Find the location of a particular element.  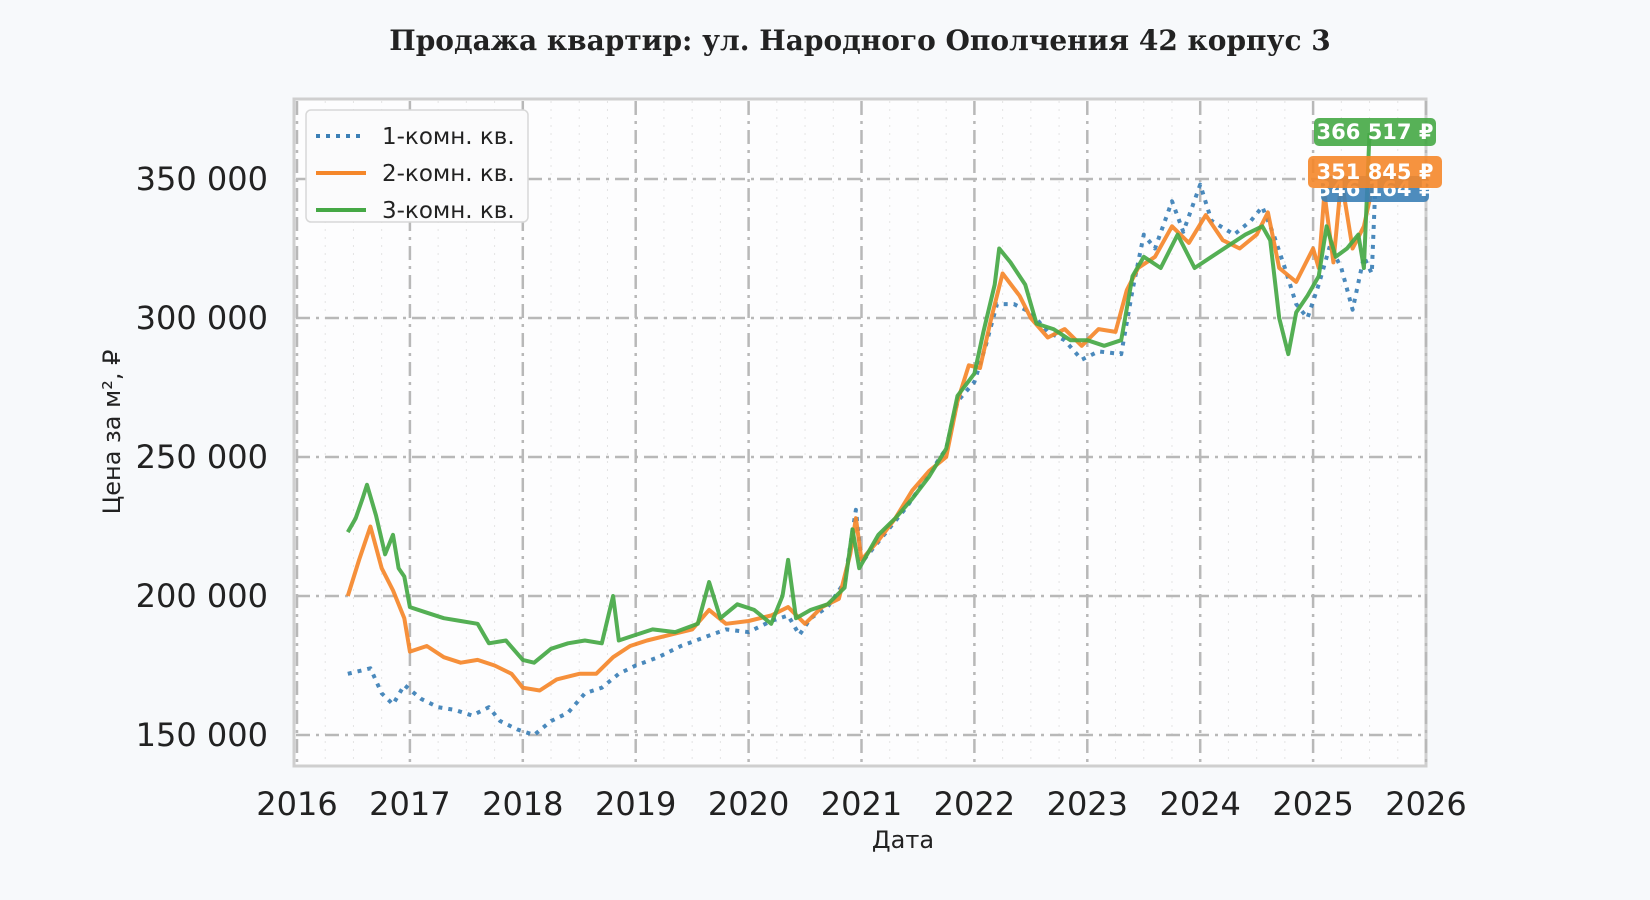

last-value-badges: 346 164 ₽366 517 ₽351 845 ₽ is located at coordinates (1375, 160).